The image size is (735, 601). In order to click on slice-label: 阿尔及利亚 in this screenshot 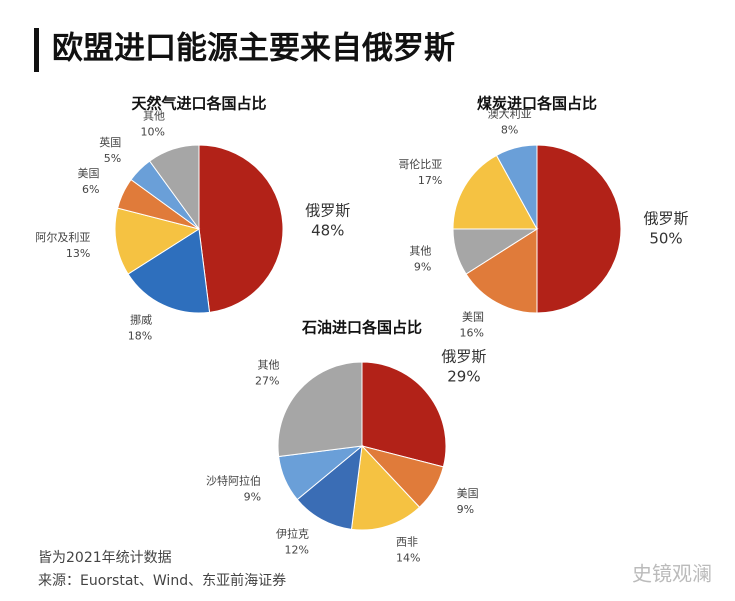, I will do `click(62, 237)`.